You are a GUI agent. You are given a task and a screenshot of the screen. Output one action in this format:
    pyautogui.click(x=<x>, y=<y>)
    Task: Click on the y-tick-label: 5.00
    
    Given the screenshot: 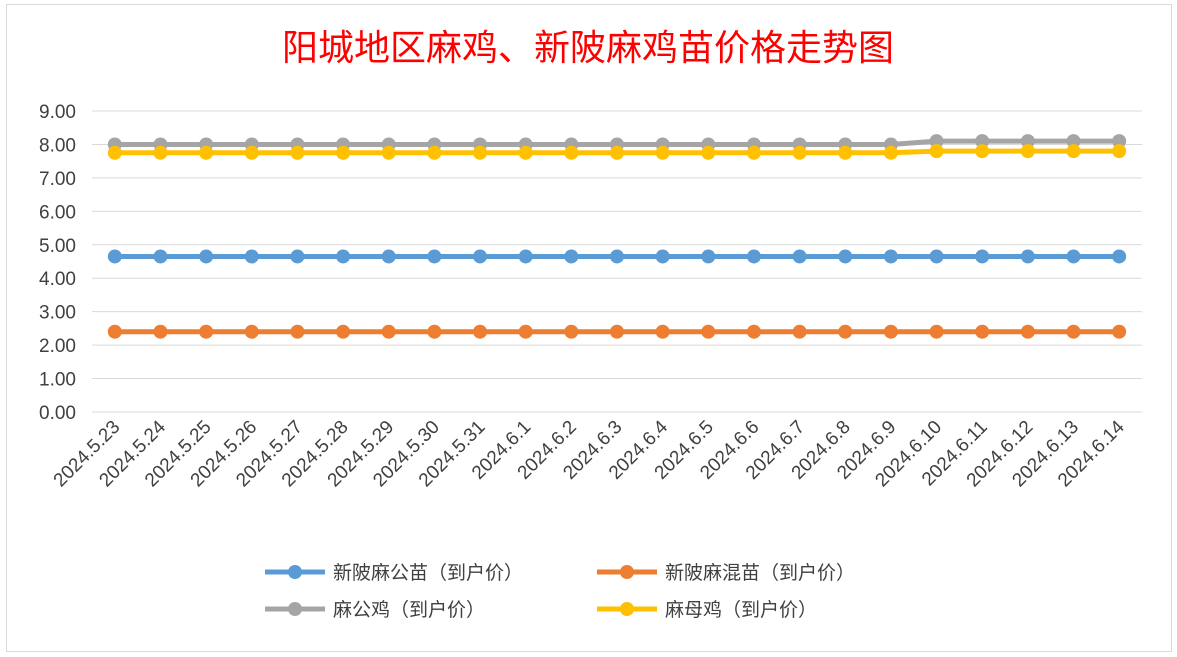 What is the action you would take?
    pyautogui.click(x=57, y=246)
    